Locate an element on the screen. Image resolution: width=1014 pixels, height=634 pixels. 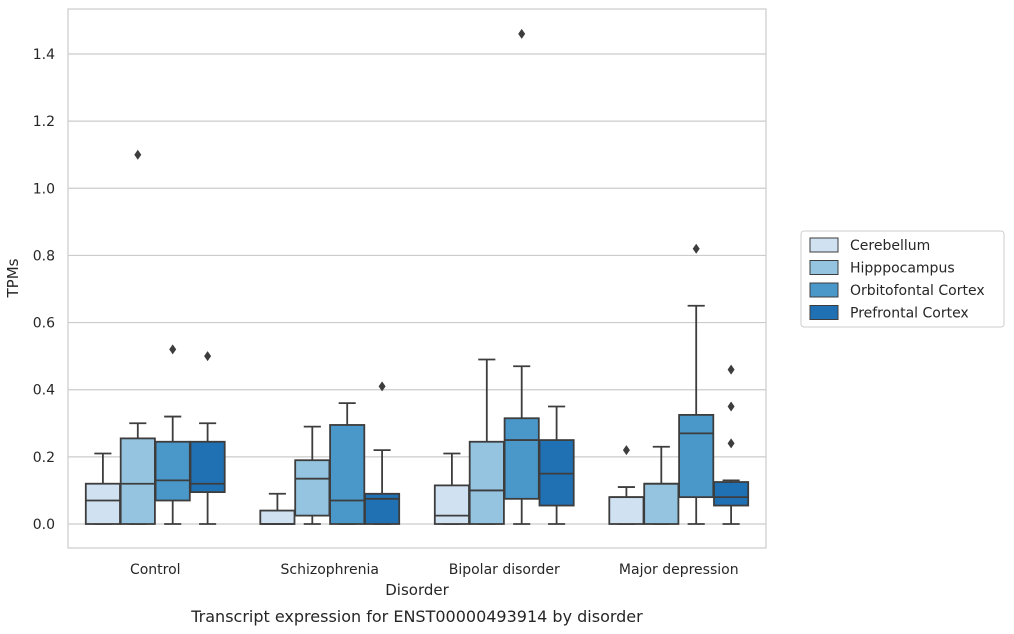
y-axis-title: TPMs is located at coordinates (13, 278).